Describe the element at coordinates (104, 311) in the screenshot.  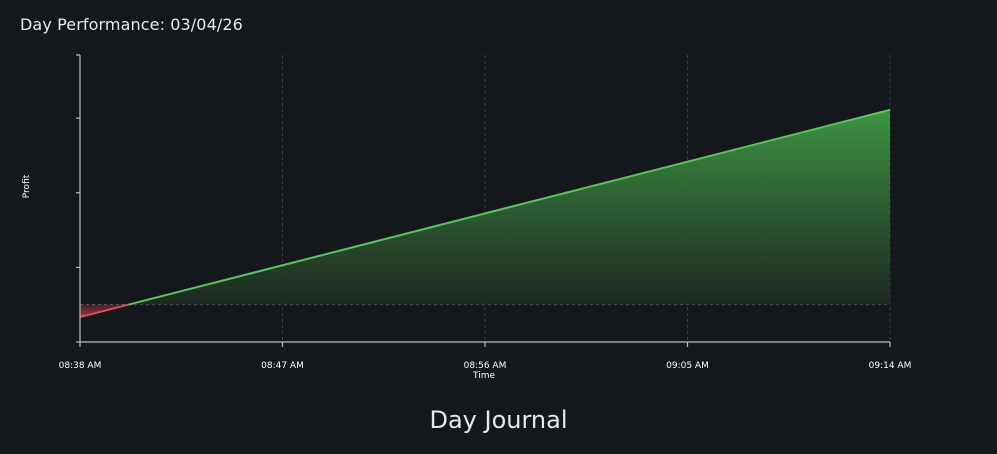
I see `negative-line` at that location.